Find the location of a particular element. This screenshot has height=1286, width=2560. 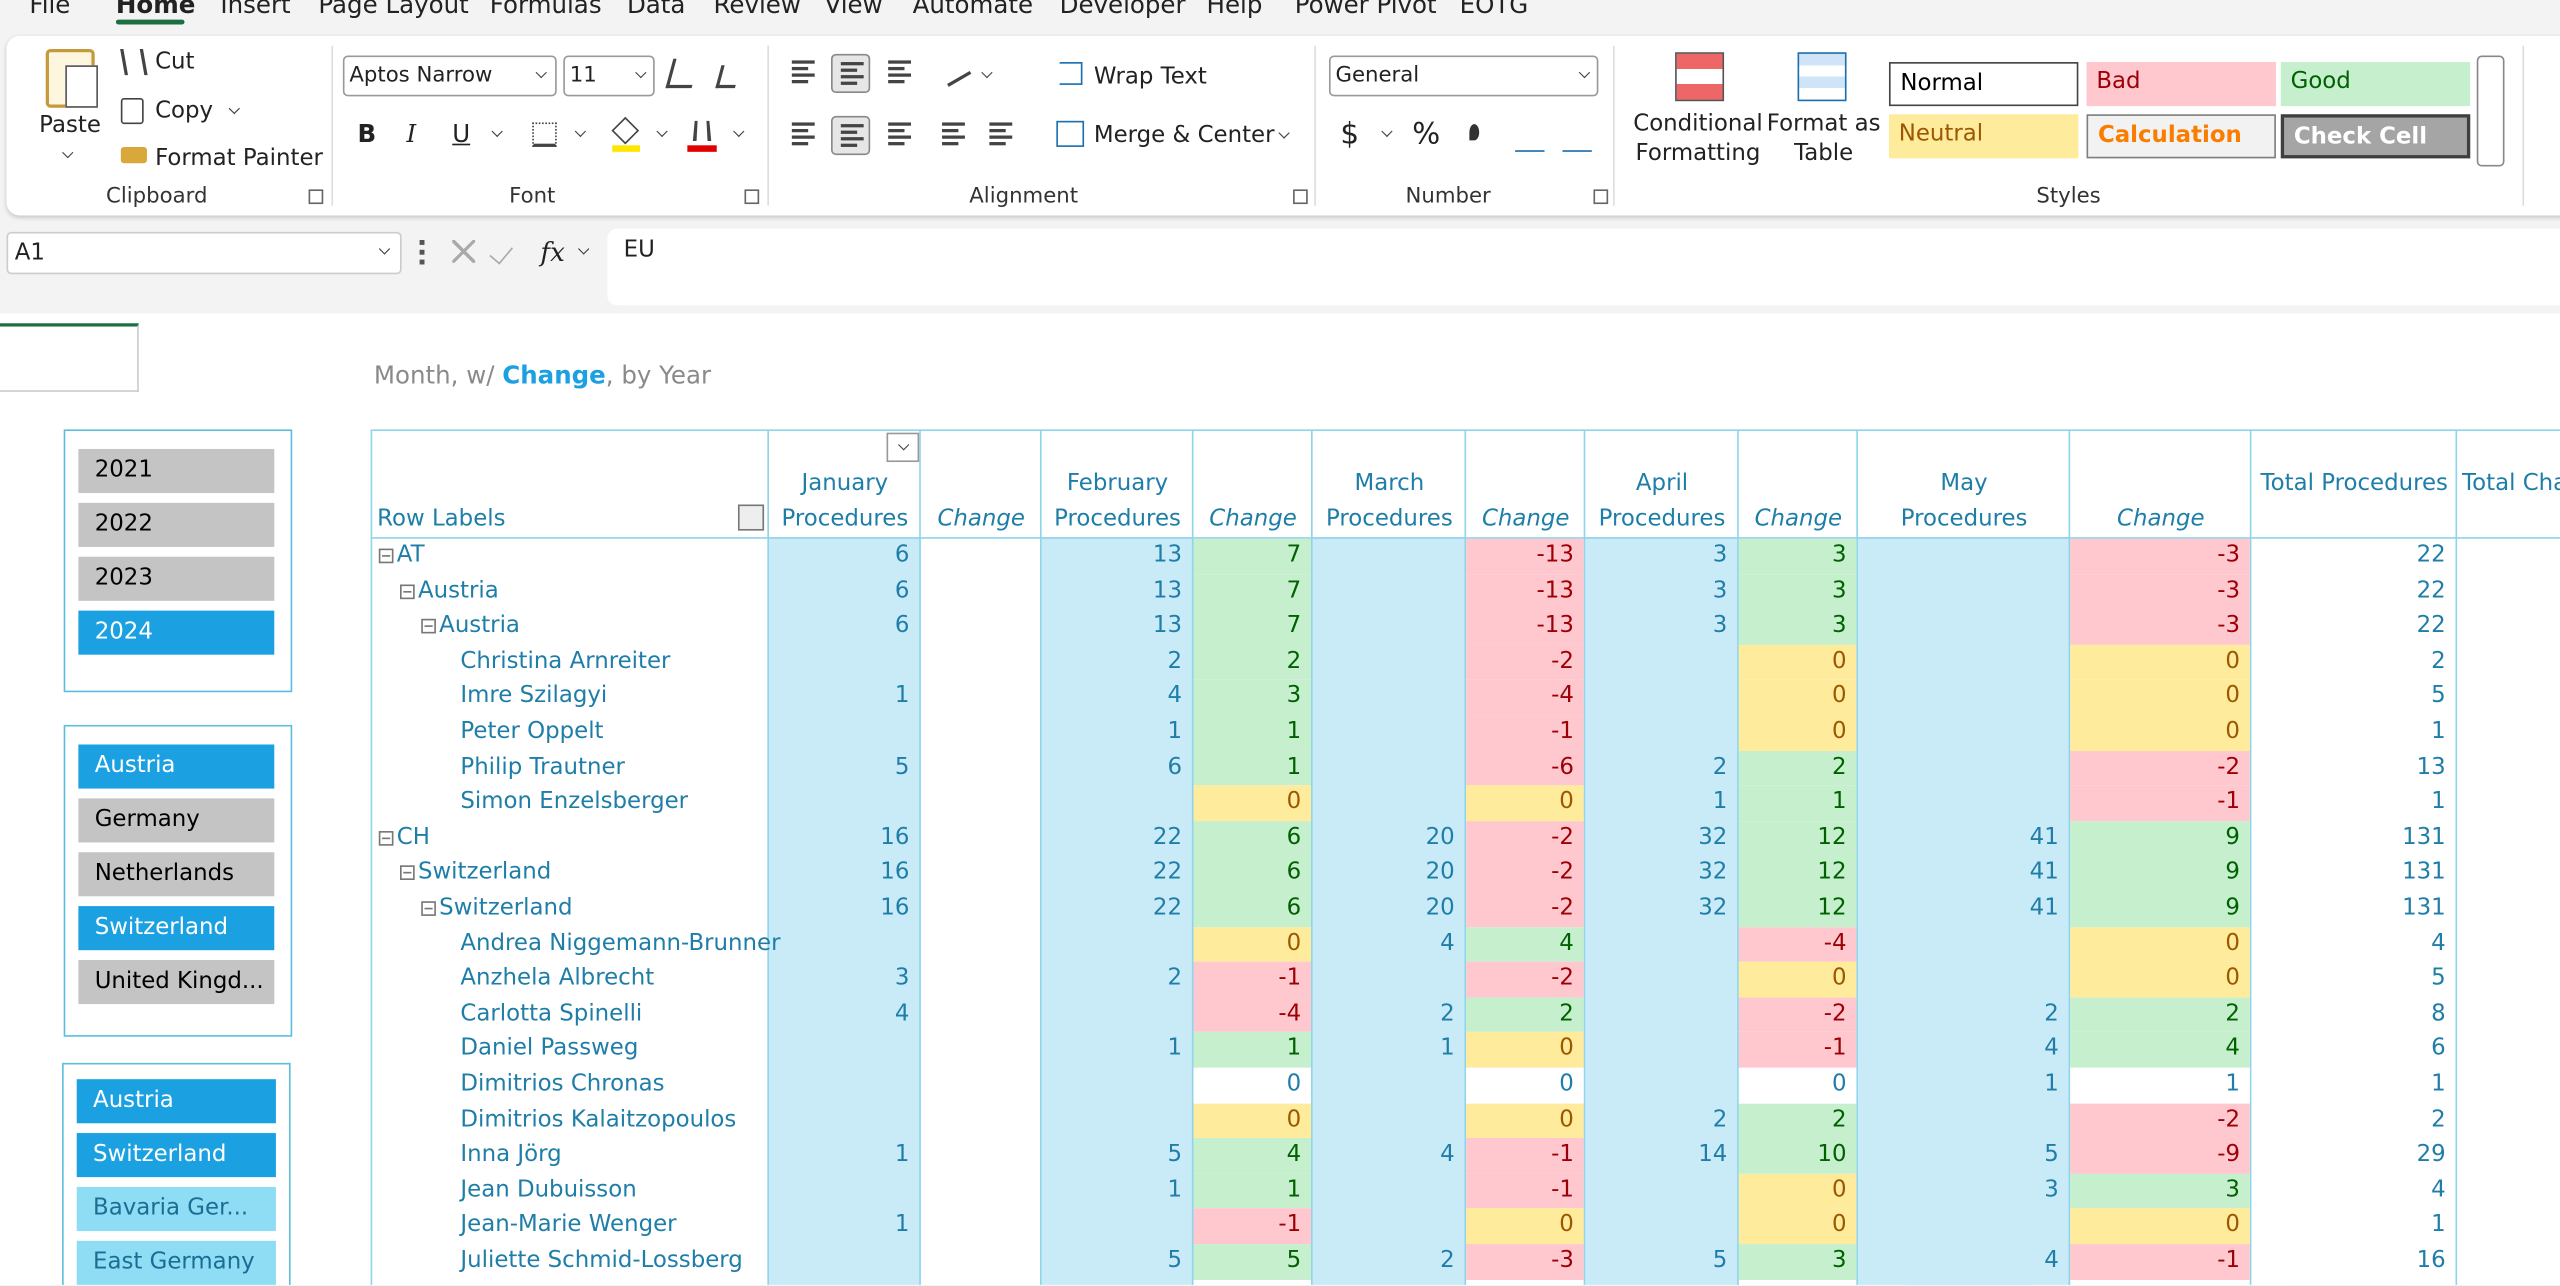

slicer-item: 2021 is located at coordinates (176, 471).